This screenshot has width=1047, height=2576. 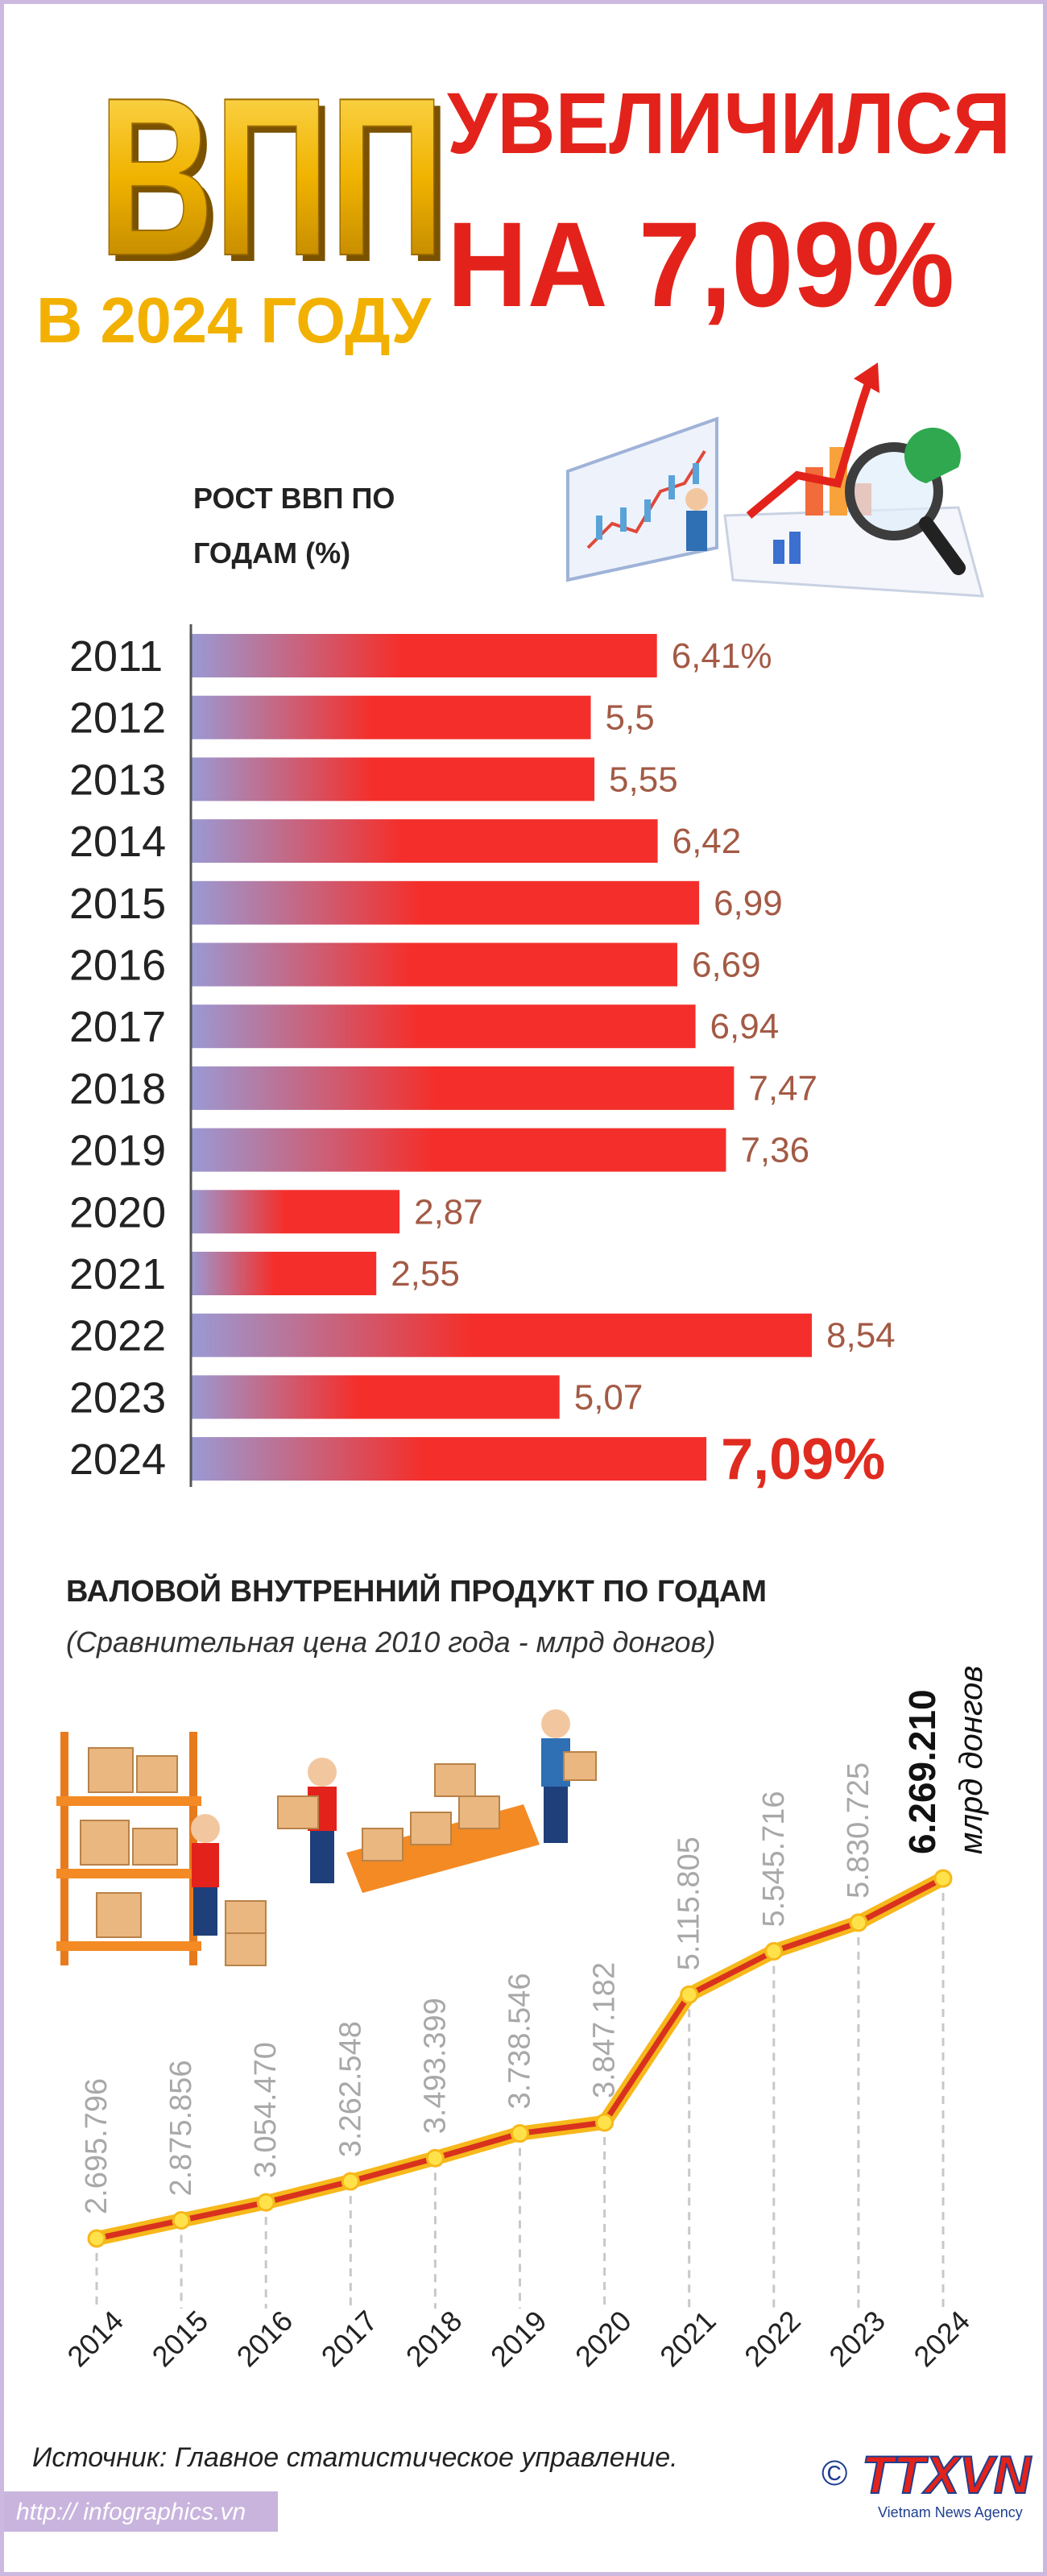 I want to click on subtitle: В 2024 ГОДУ, so click(x=234, y=320).